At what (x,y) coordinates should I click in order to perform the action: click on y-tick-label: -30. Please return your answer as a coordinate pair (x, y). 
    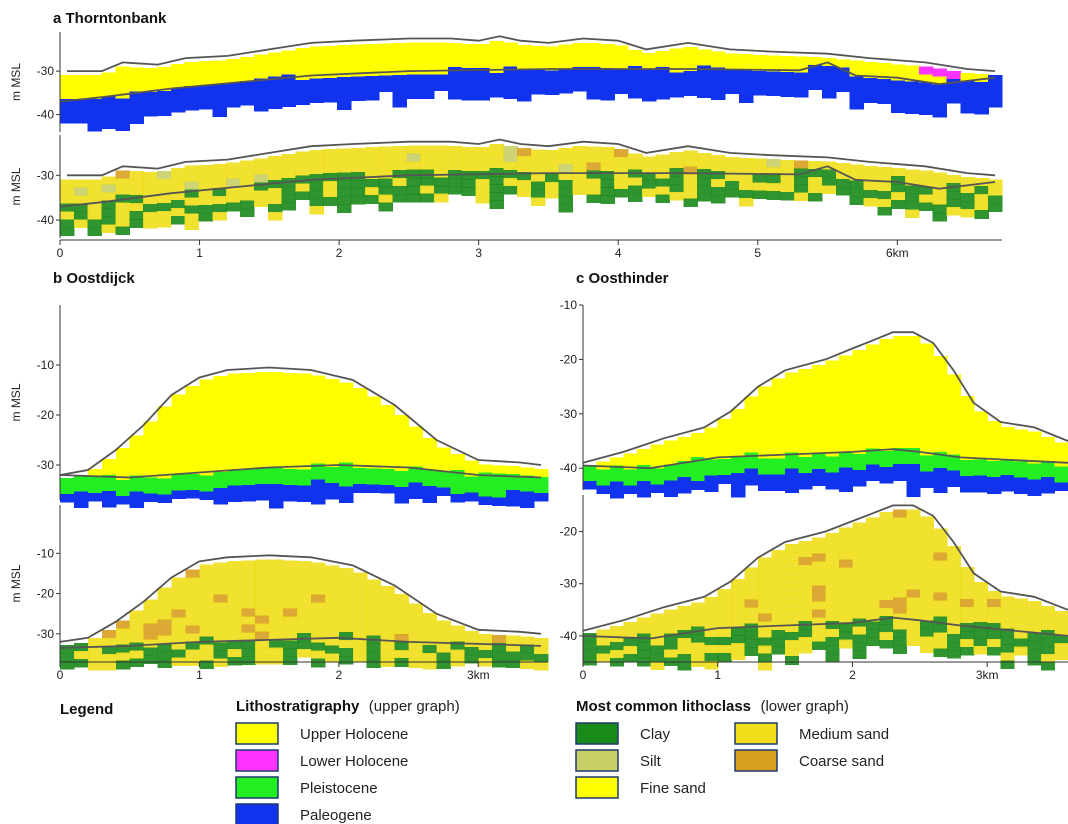
    Looking at the image, I should click on (46, 634).